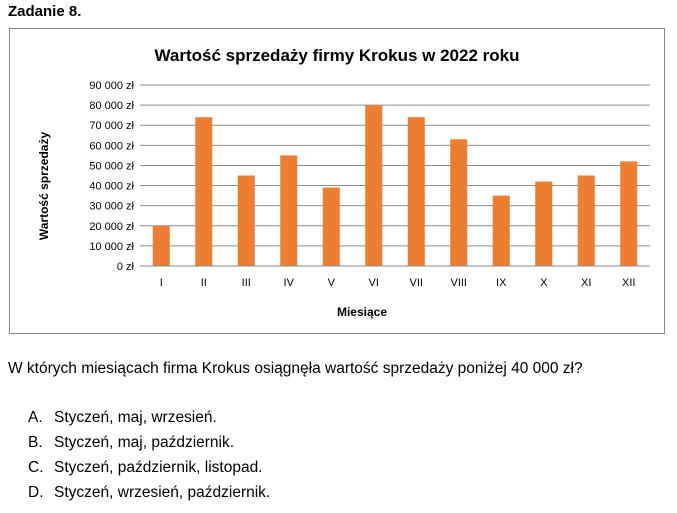 Image resolution: width=677 pixels, height=513 pixels. I want to click on x-axis-label: Miesiące, so click(362, 312).